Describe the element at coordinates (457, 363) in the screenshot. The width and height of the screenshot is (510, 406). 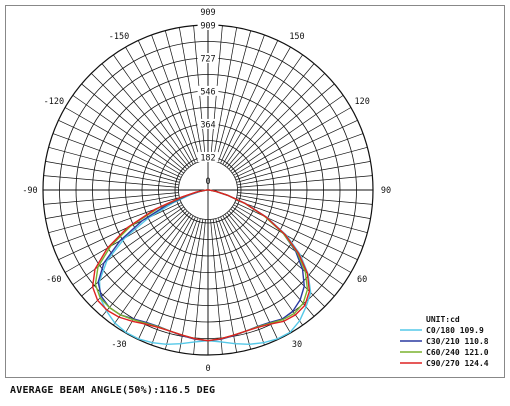
I see `legend-label-3: C90/270 124.4` at that location.